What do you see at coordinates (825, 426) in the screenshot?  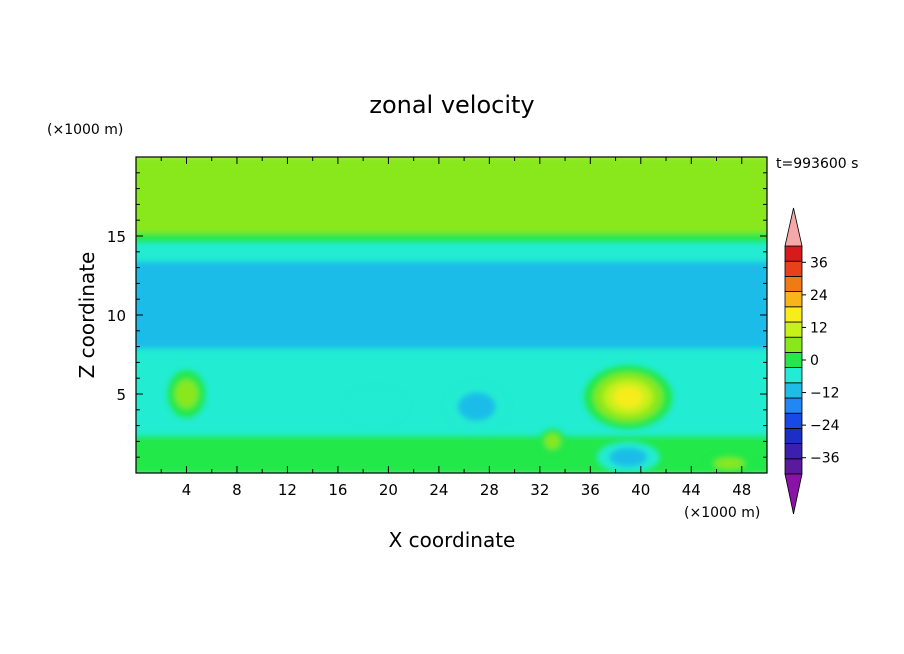 I see `colorbar-tick-label: −24` at bounding box center [825, 426].